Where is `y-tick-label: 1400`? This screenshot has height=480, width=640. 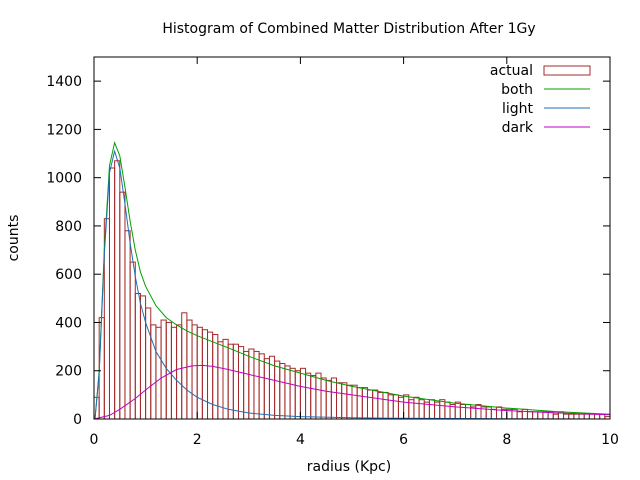 y-tick-label: 1400 is located at coordinates (64, 82).